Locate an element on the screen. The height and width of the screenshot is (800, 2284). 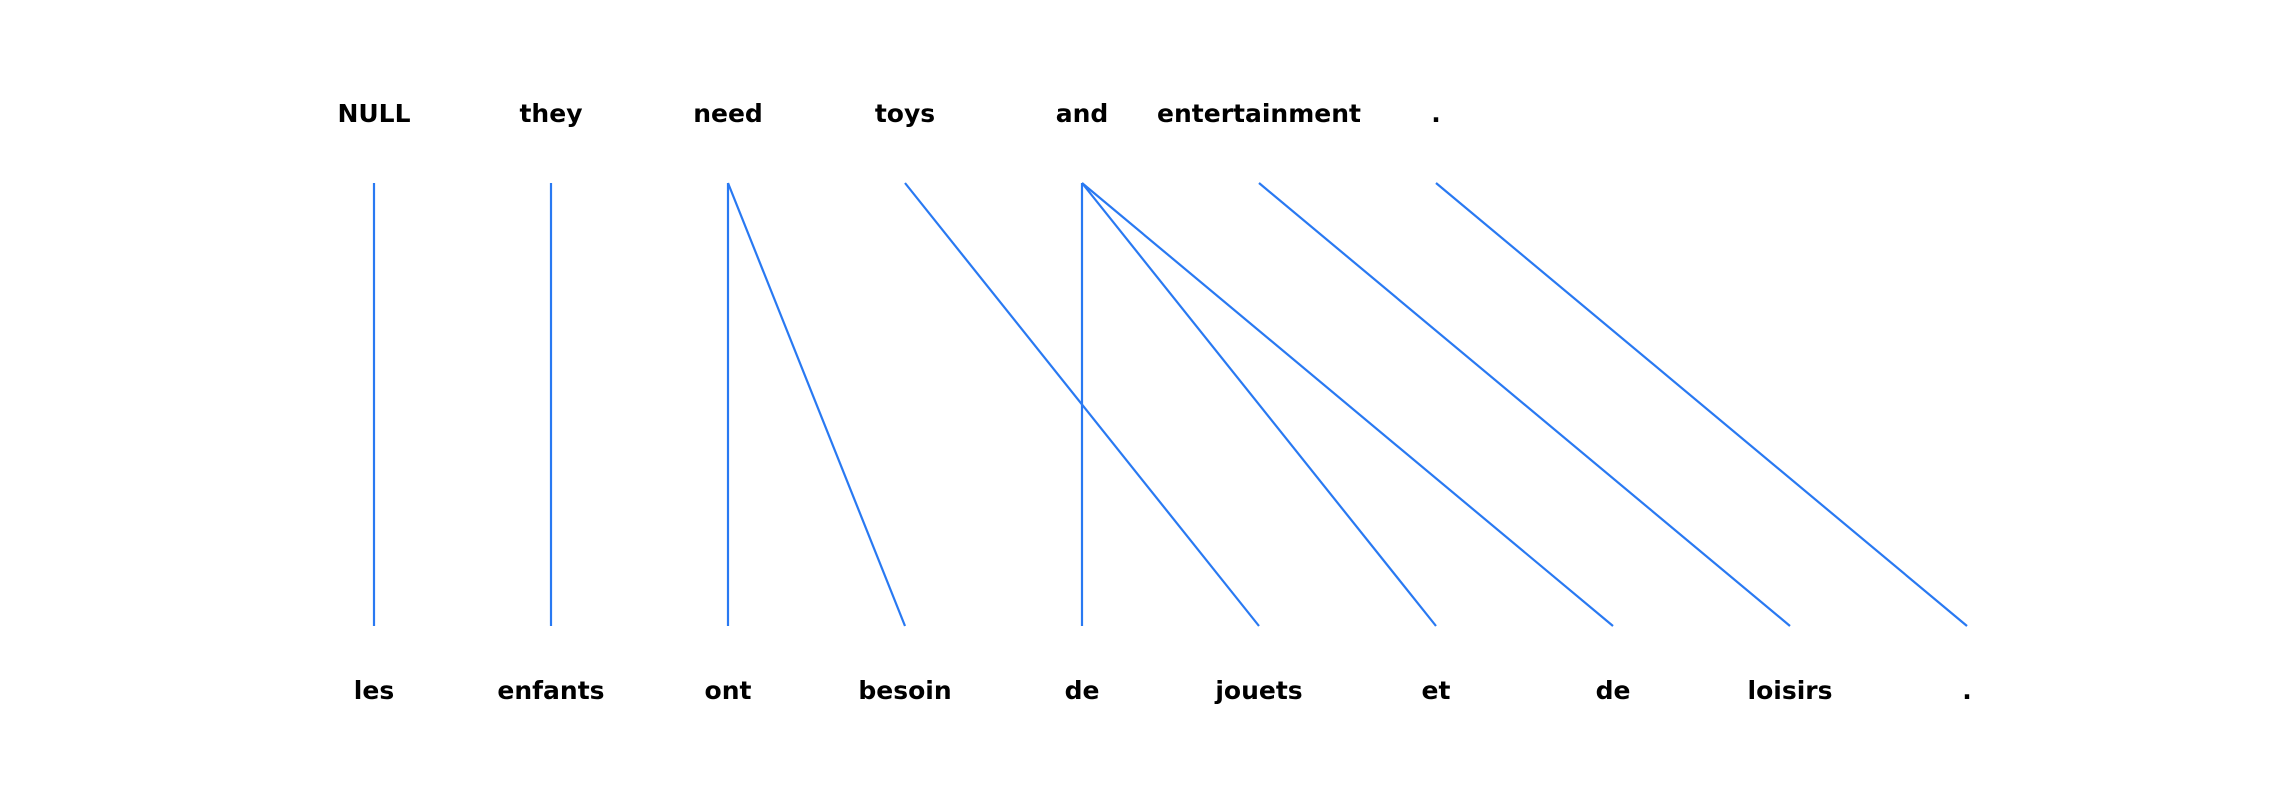
target-word: et is located at coordinates (1436, 690).